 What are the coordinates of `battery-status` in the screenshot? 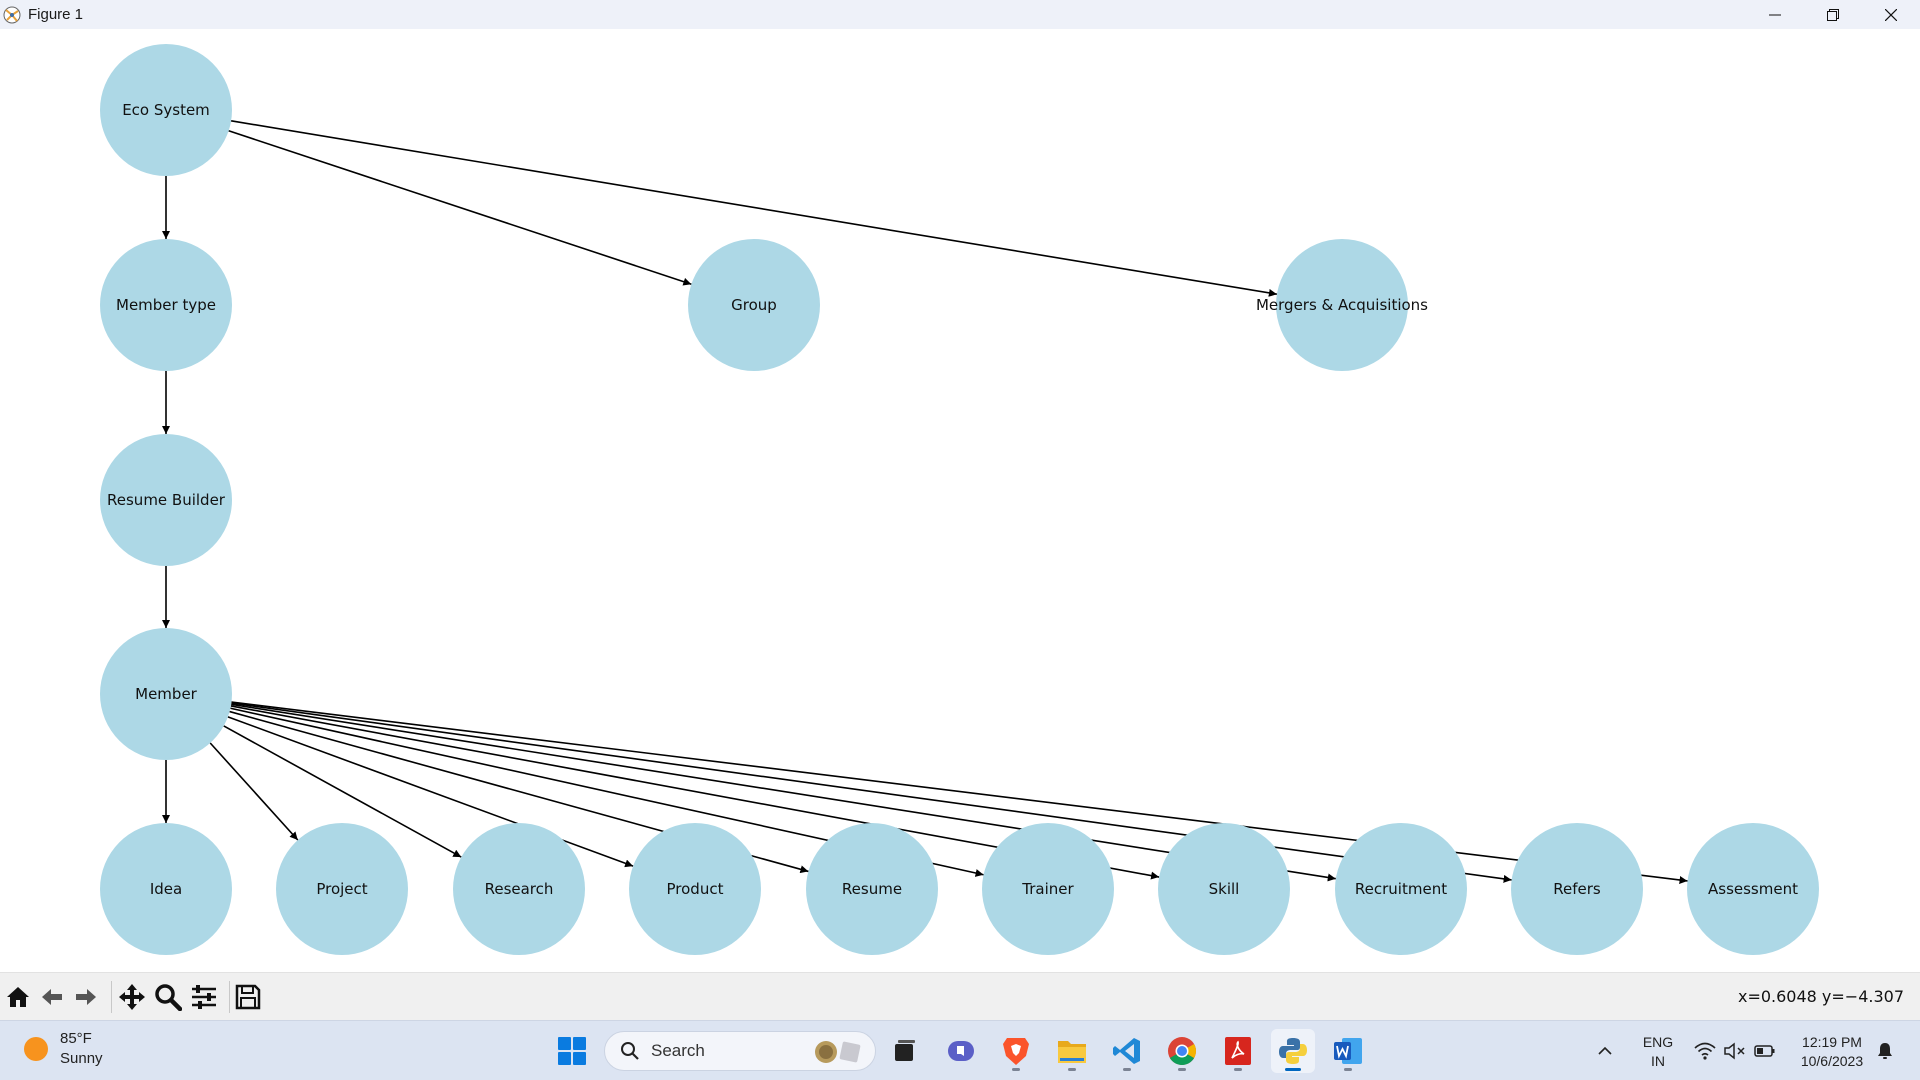 It's located at (1765, 1051).